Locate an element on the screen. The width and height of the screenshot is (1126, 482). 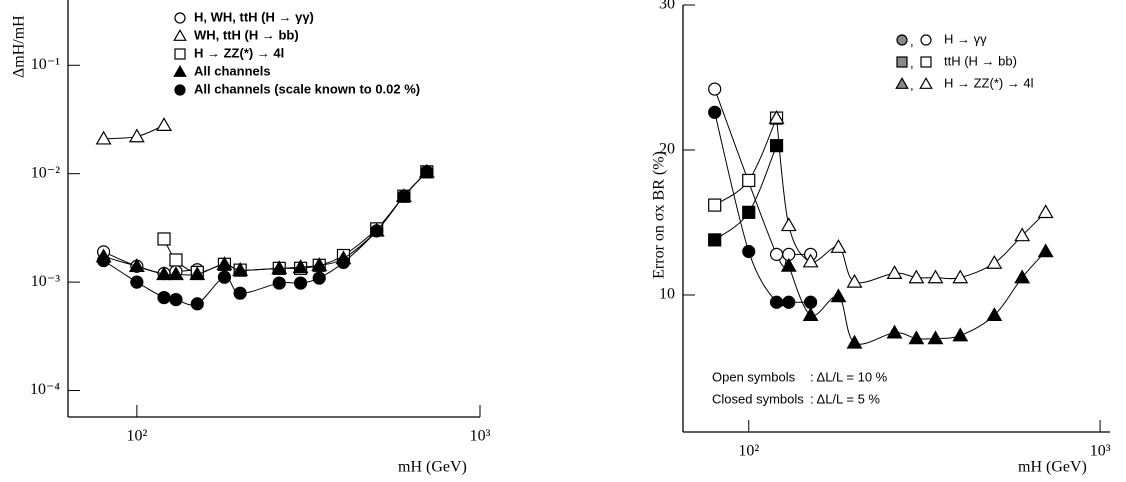
legend-label: H → γγ is located at coordinates (965, 38).